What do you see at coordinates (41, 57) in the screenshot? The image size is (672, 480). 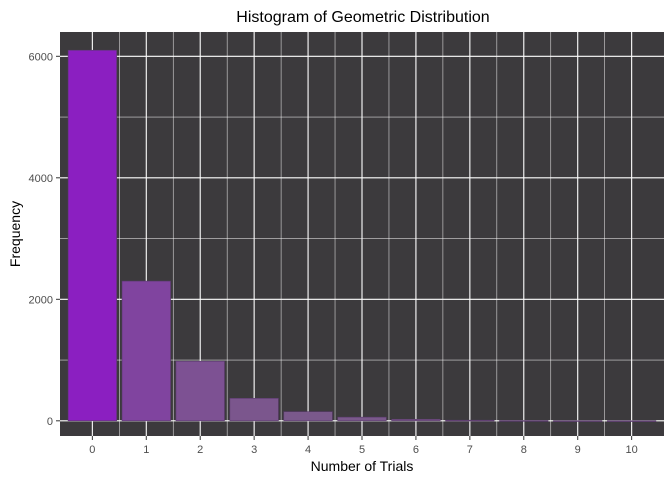 I see `y-tick-label: 6000` at bounding box center [41, 57].